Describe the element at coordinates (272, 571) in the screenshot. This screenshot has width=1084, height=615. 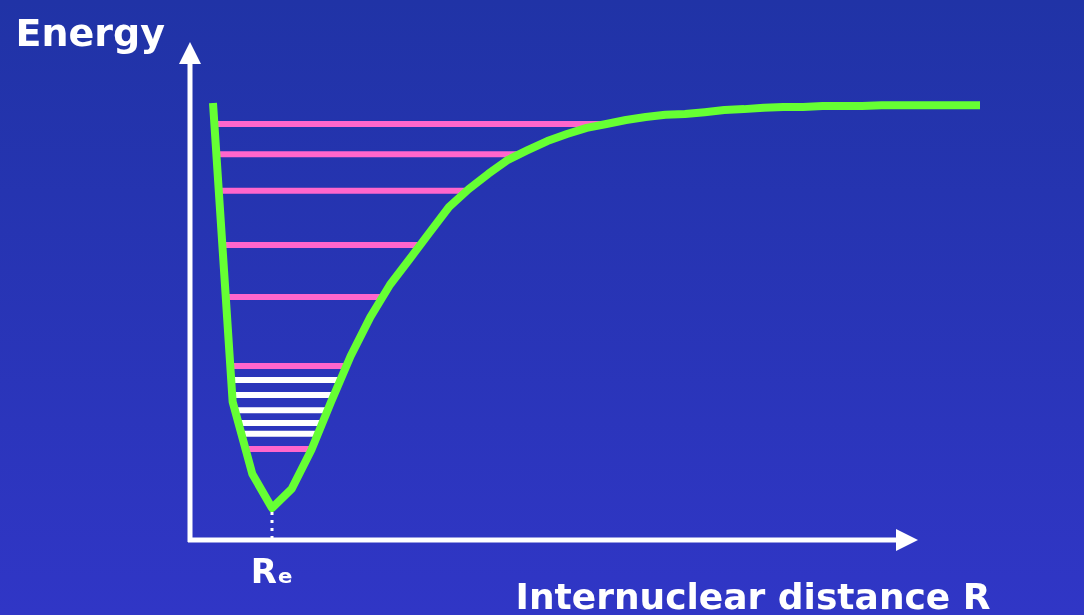
I see `text: Rₑ` at that location.